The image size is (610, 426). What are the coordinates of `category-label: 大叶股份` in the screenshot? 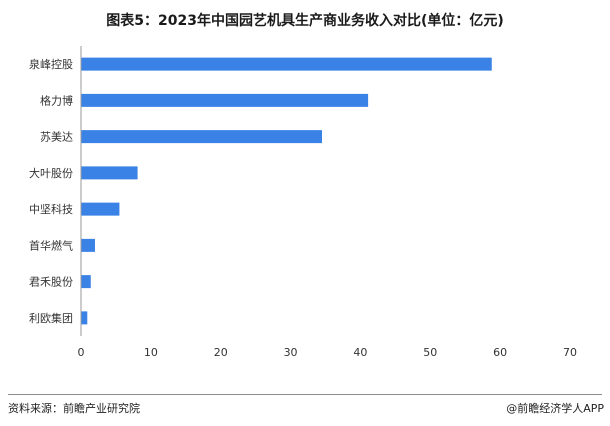 It's located at (51, 173).